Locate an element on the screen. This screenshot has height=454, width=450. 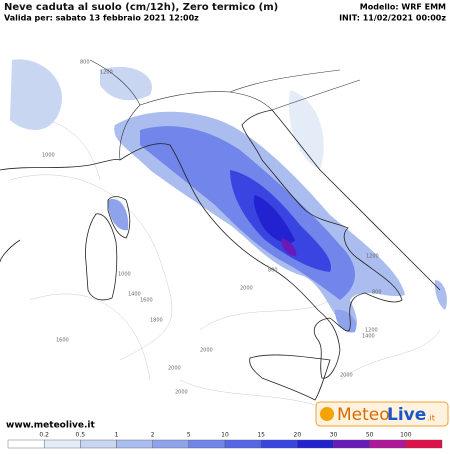
logo-live: Live is located at coordinates (406, 415).